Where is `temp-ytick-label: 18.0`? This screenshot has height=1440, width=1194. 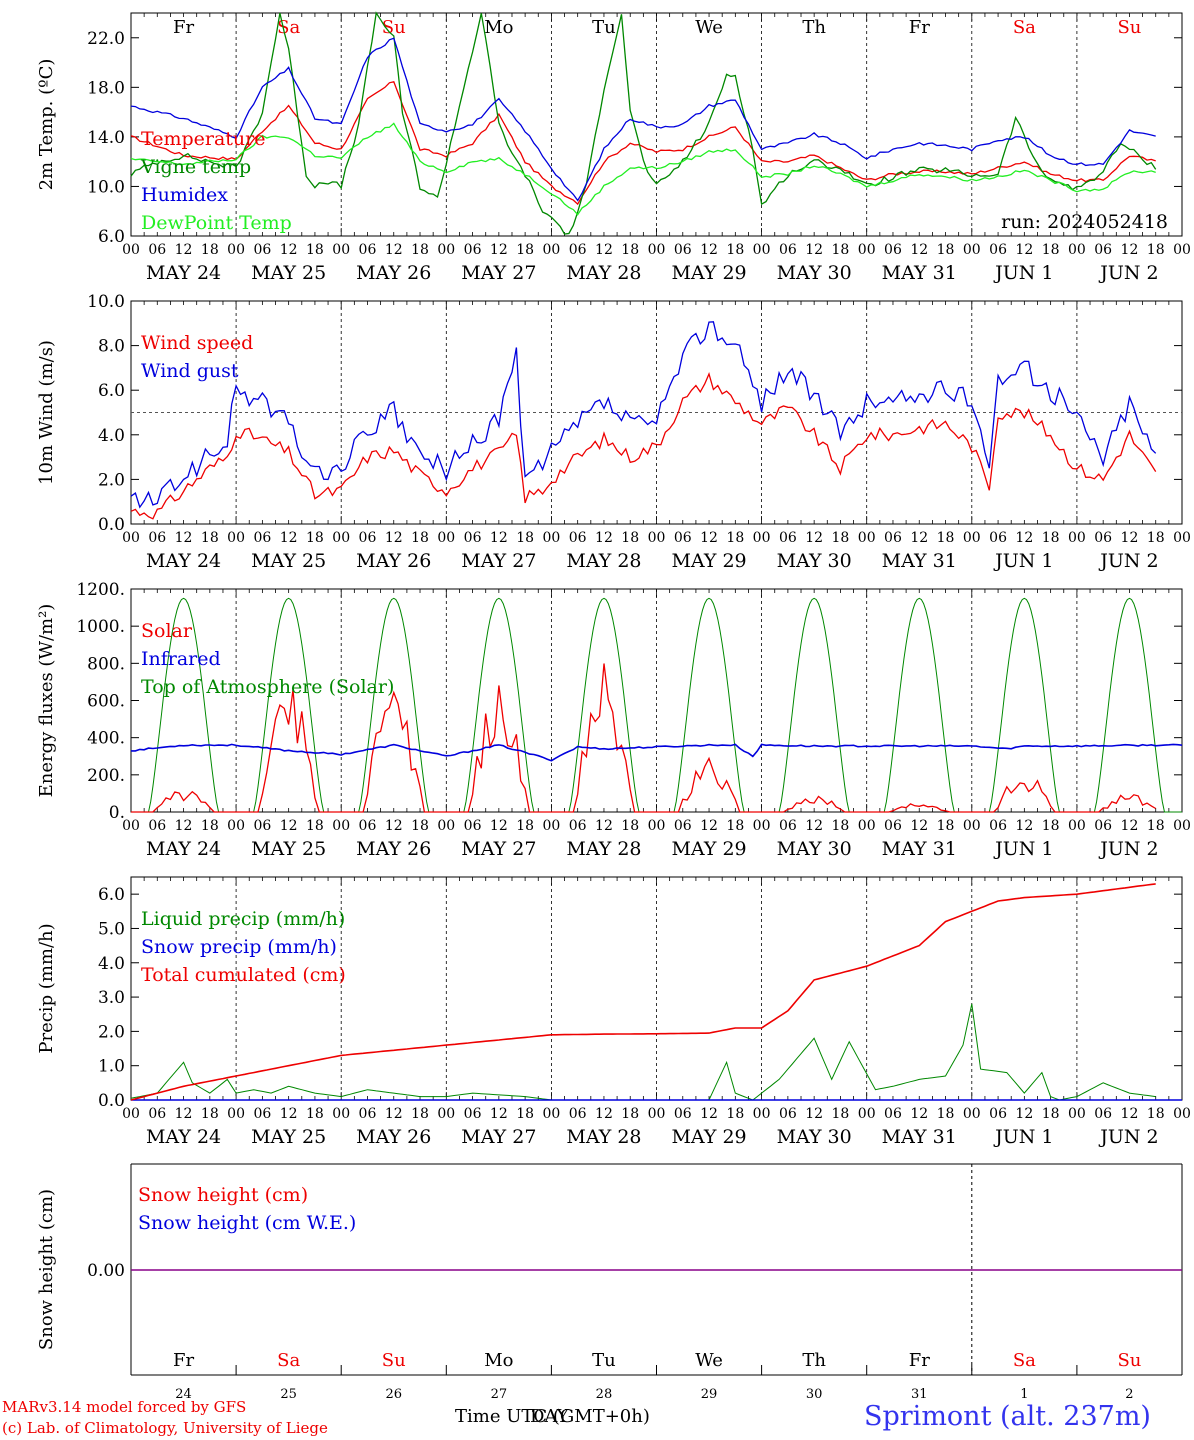 temp-ytick-label: 18.0 is located at coordinates (106, 88).